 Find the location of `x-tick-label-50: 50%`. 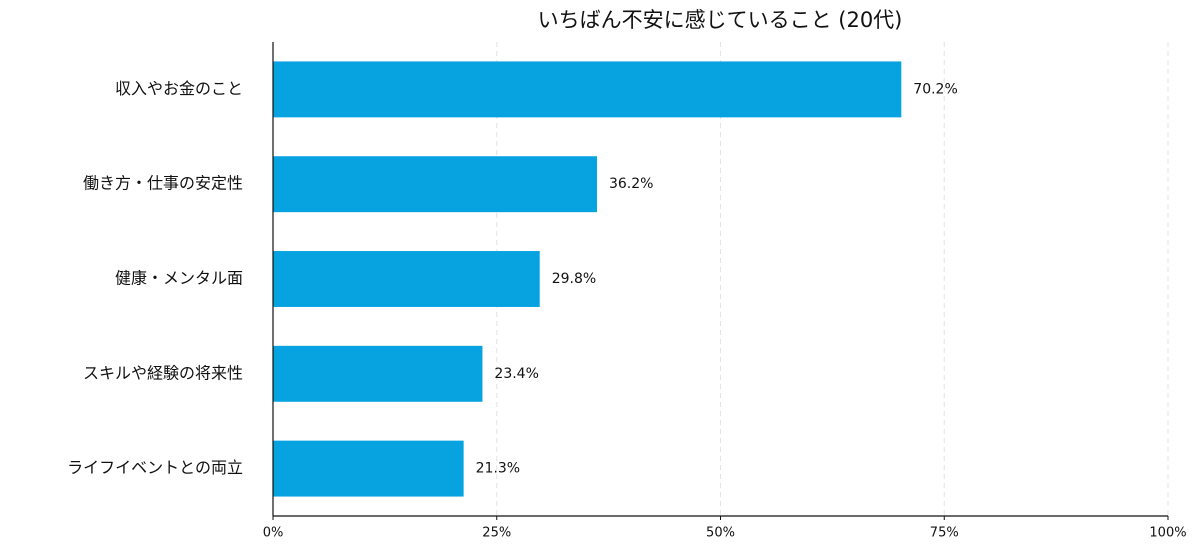

x-tick-label-50: 50% is located at coordinates (720, 533).